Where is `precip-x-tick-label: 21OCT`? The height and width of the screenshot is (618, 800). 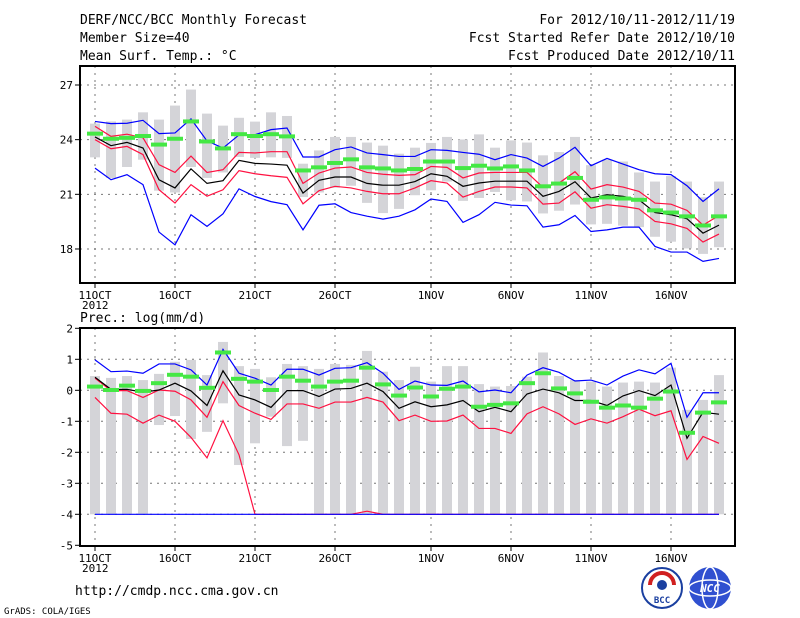
precip-x-tick-label: 21OCT is located at coordinates (254, 558).